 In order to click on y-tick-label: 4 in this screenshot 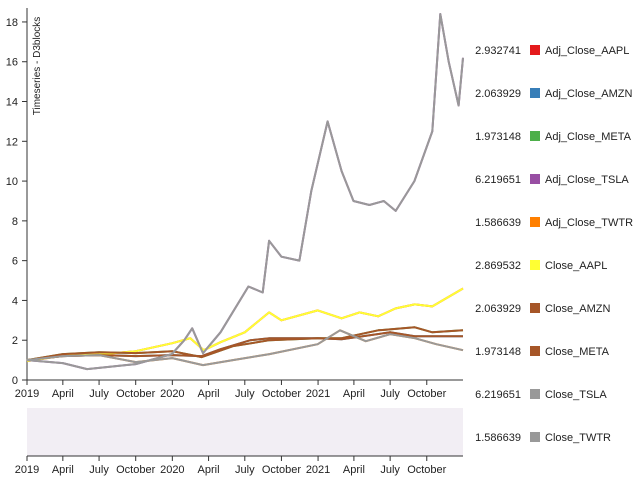, I will do `click(15, 301)`.